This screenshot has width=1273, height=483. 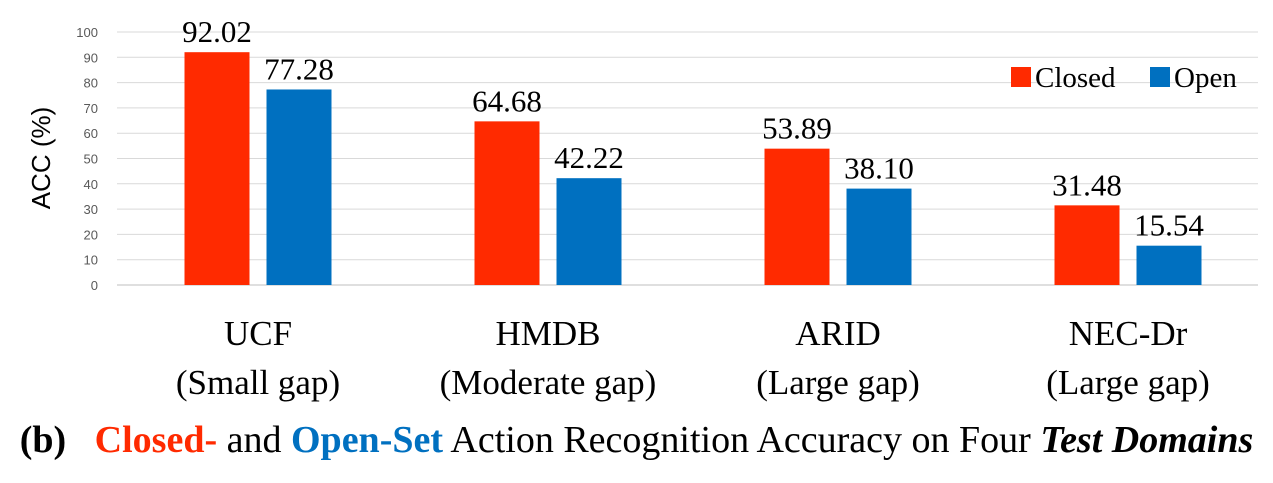 I want to click on x-category-label: HMDB, so click(x=547, y=333).